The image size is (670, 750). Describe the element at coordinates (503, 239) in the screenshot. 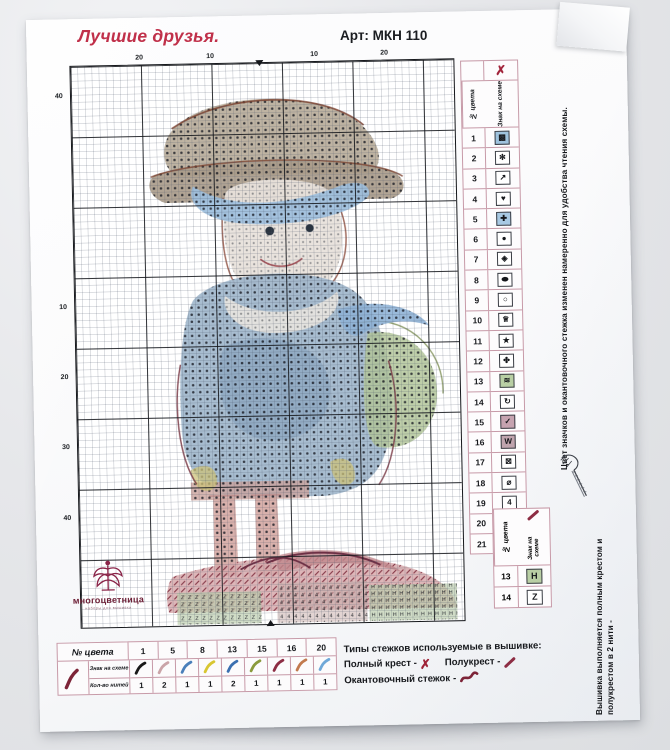

I see `legend-row-symbol-cell: ●` at that location.